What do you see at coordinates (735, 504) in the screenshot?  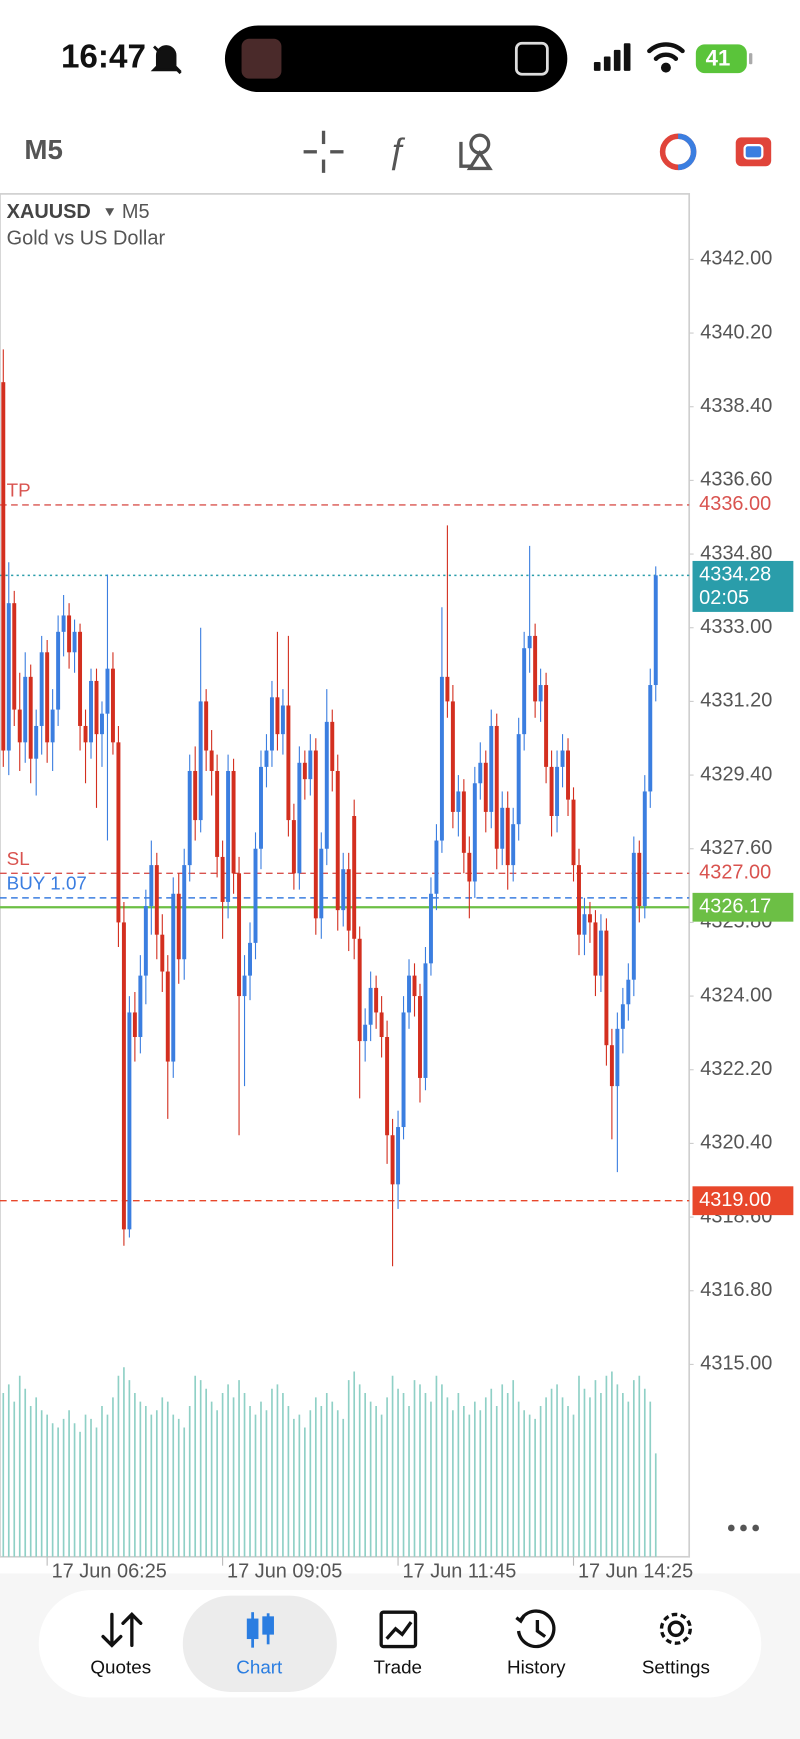 I see `price-label: 4336.00` at bounding box center [735, 504].